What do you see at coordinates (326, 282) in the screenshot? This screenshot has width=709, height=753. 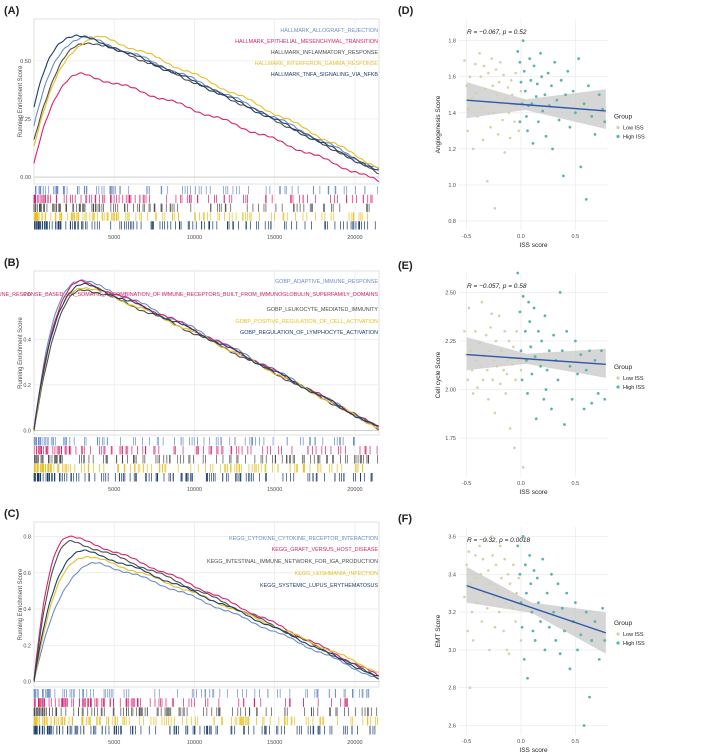 I see `legend-entry: GOBP_ADAPTIVE_IMMUNE_RESPONSE` at bounding box center [326, 282].